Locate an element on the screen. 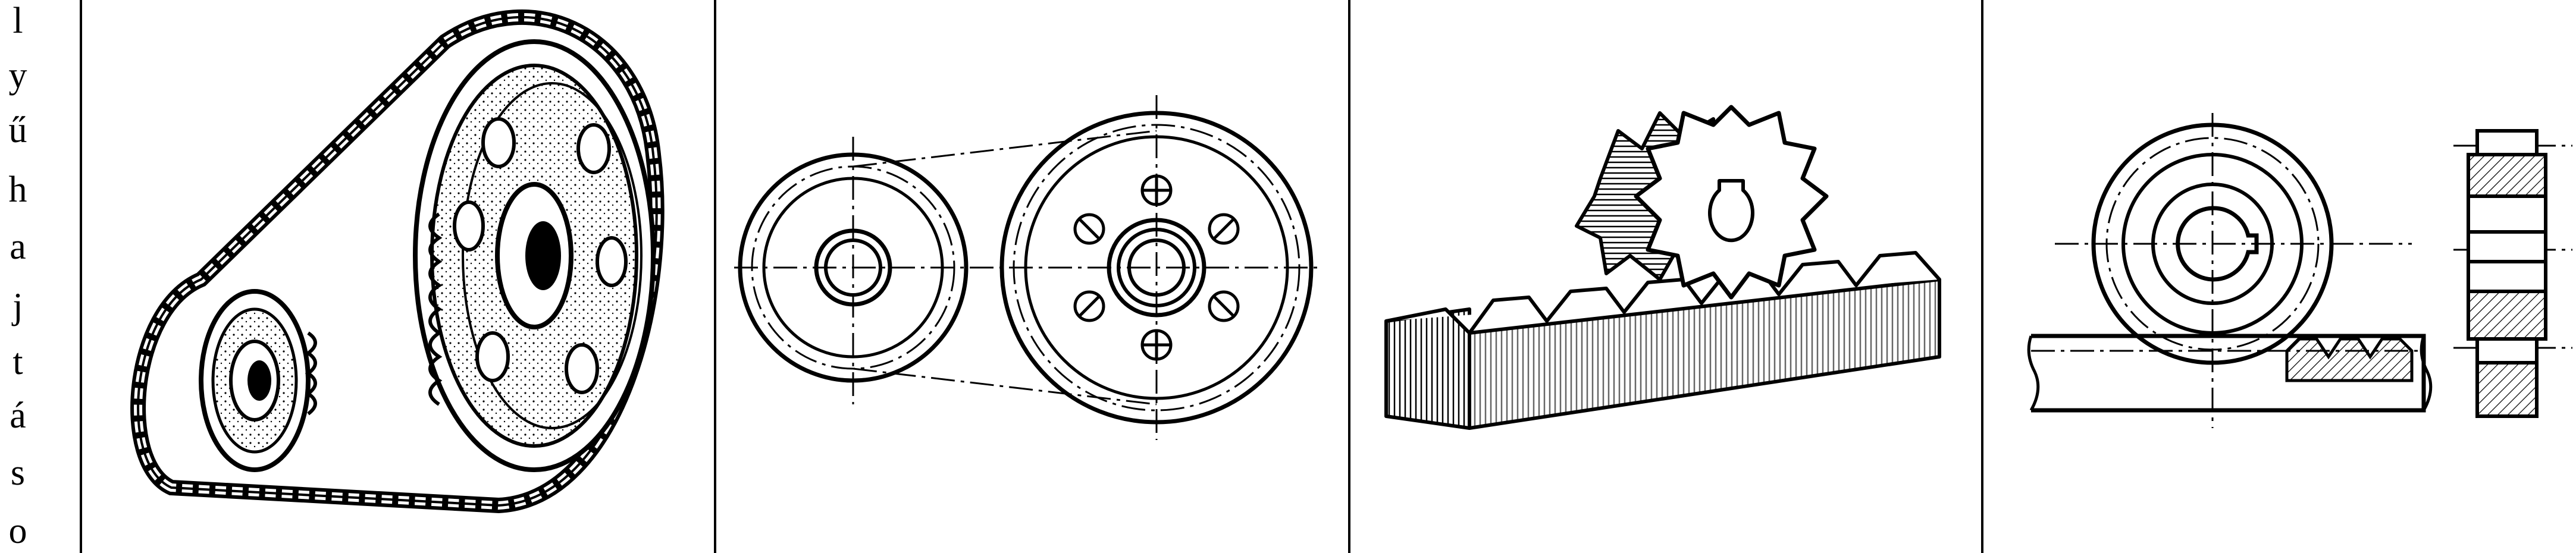 Image resolution: width=2576 pixels, height=553 pixels. rack-teeth-section is located at coordinates (2350, 359).